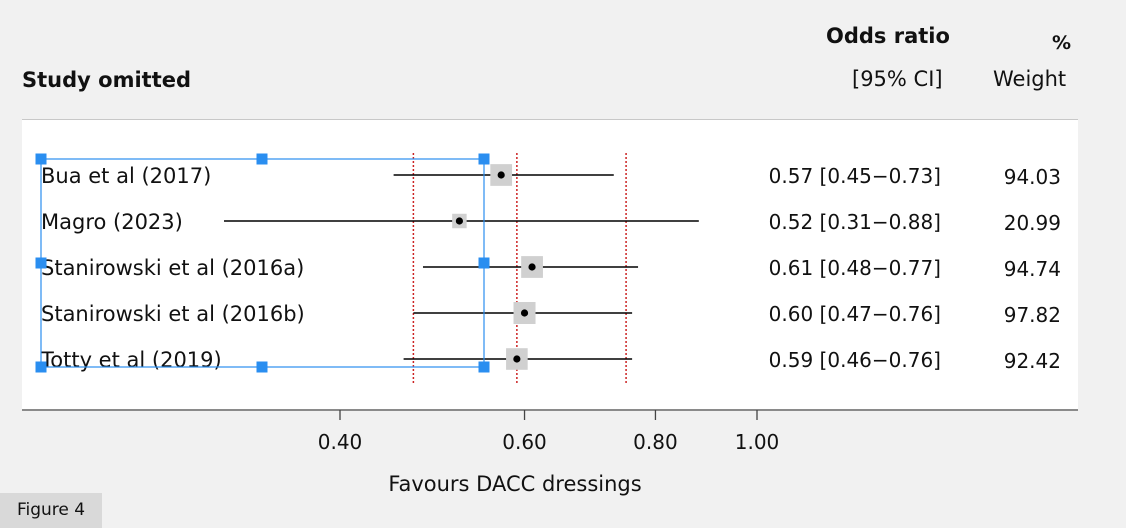 Image resolution: width=1126 pixels, height=528 pixels. What do you see at coordinates (1032, 361) in the screenshot?
I see `weight-value: 92.42` at bounding box center [1032, 361].